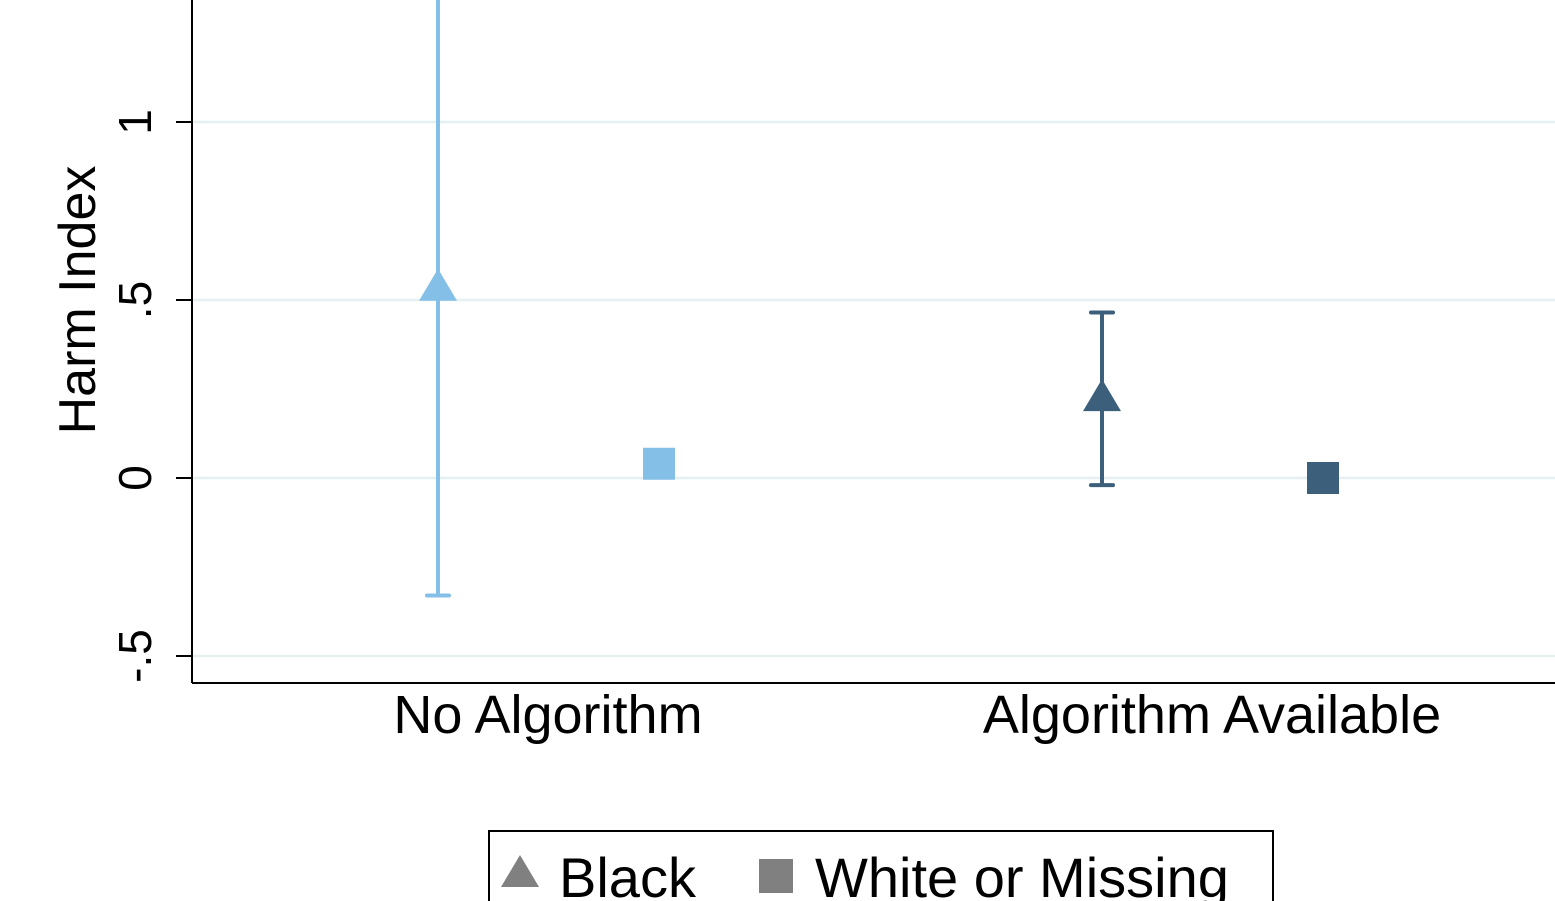  I want to click on legend-label: White or Missing, so click(1022, 873).